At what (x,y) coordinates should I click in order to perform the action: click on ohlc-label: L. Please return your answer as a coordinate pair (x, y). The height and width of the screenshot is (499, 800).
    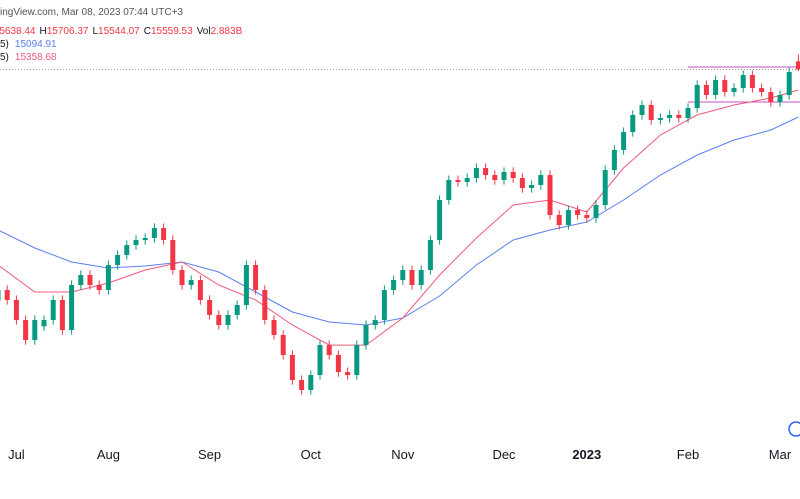
    Looking at the image, I should click on (95, 31).